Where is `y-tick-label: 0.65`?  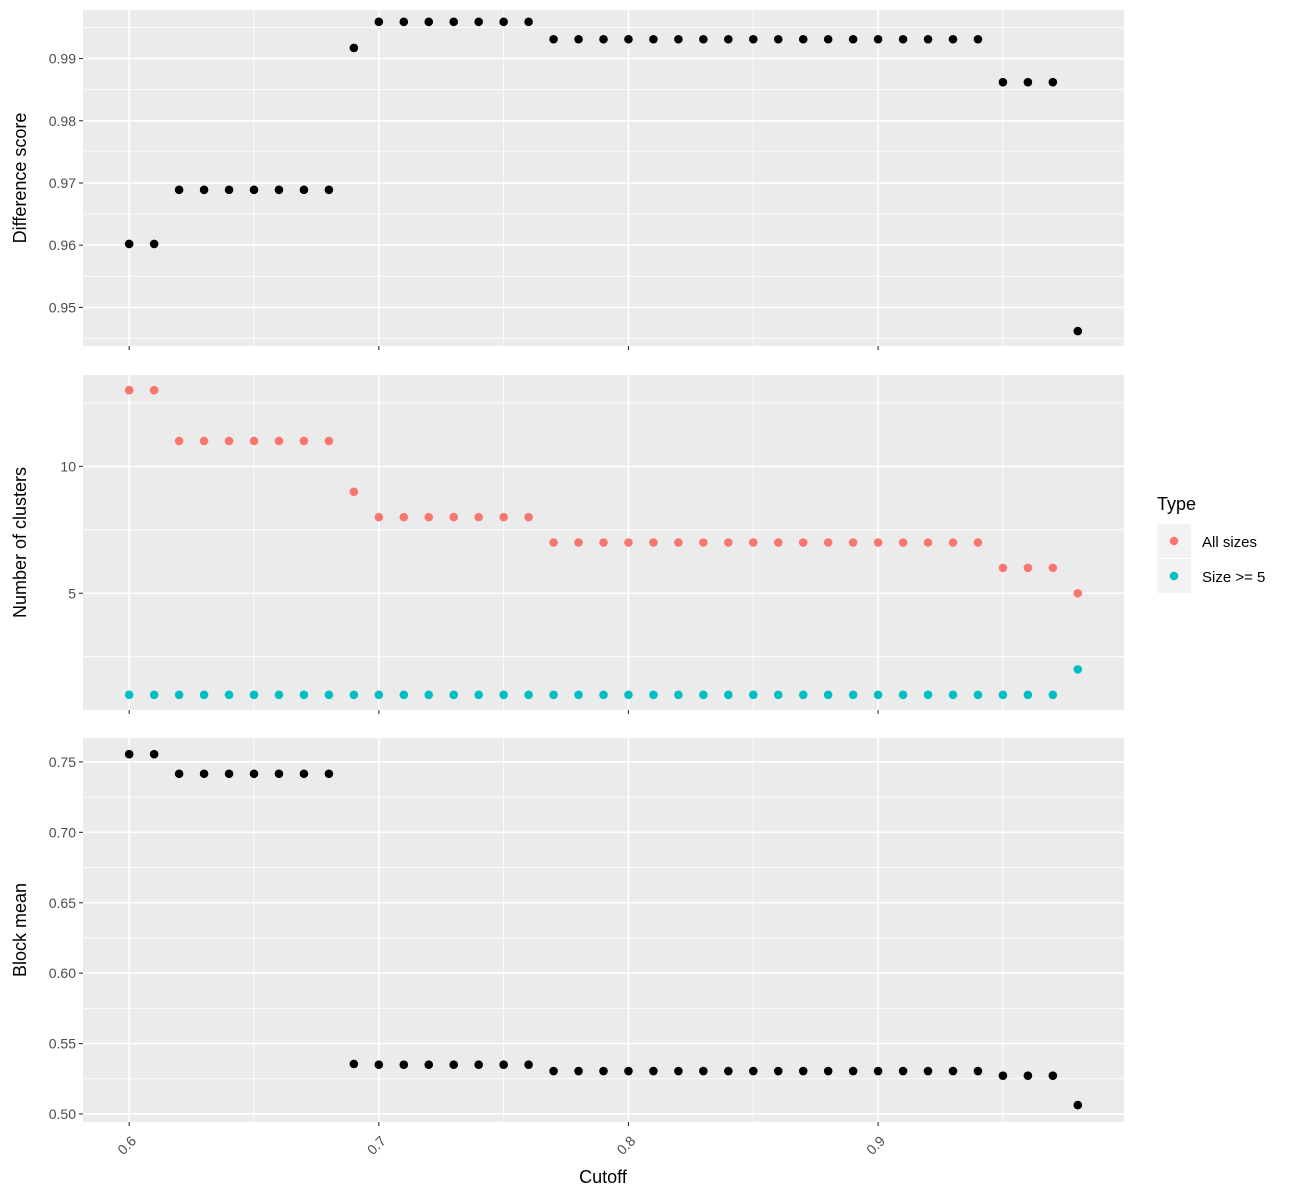 y-tick-label: 0.65 is located at coordinates (62, 903).